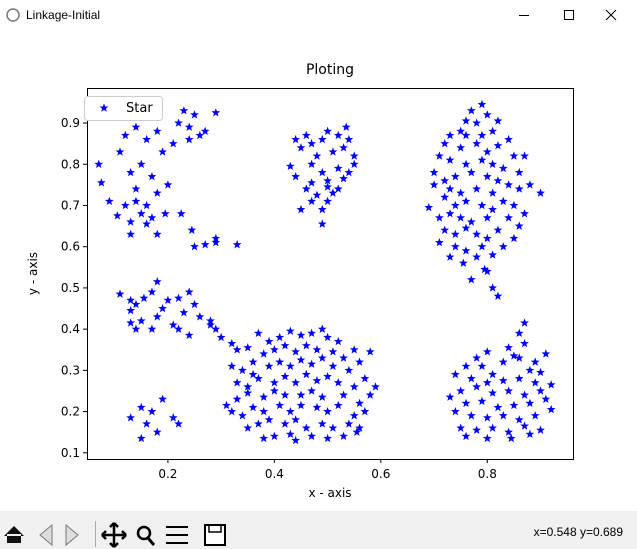 The width and height of the screenshot is (637, 549). I want to click on x-tick-label: 0.6, so click(380, 474).